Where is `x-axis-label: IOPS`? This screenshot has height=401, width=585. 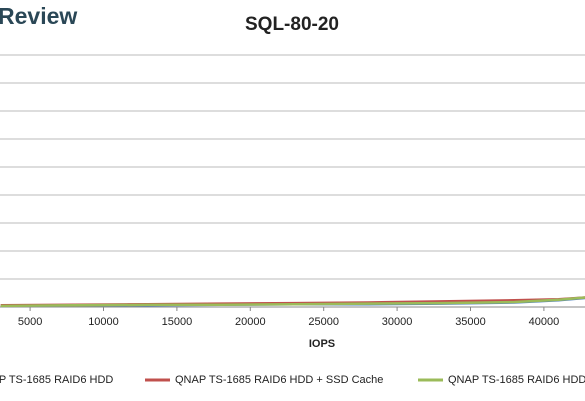
x-axis-label: IOPS is located at coordinates (322, 344).